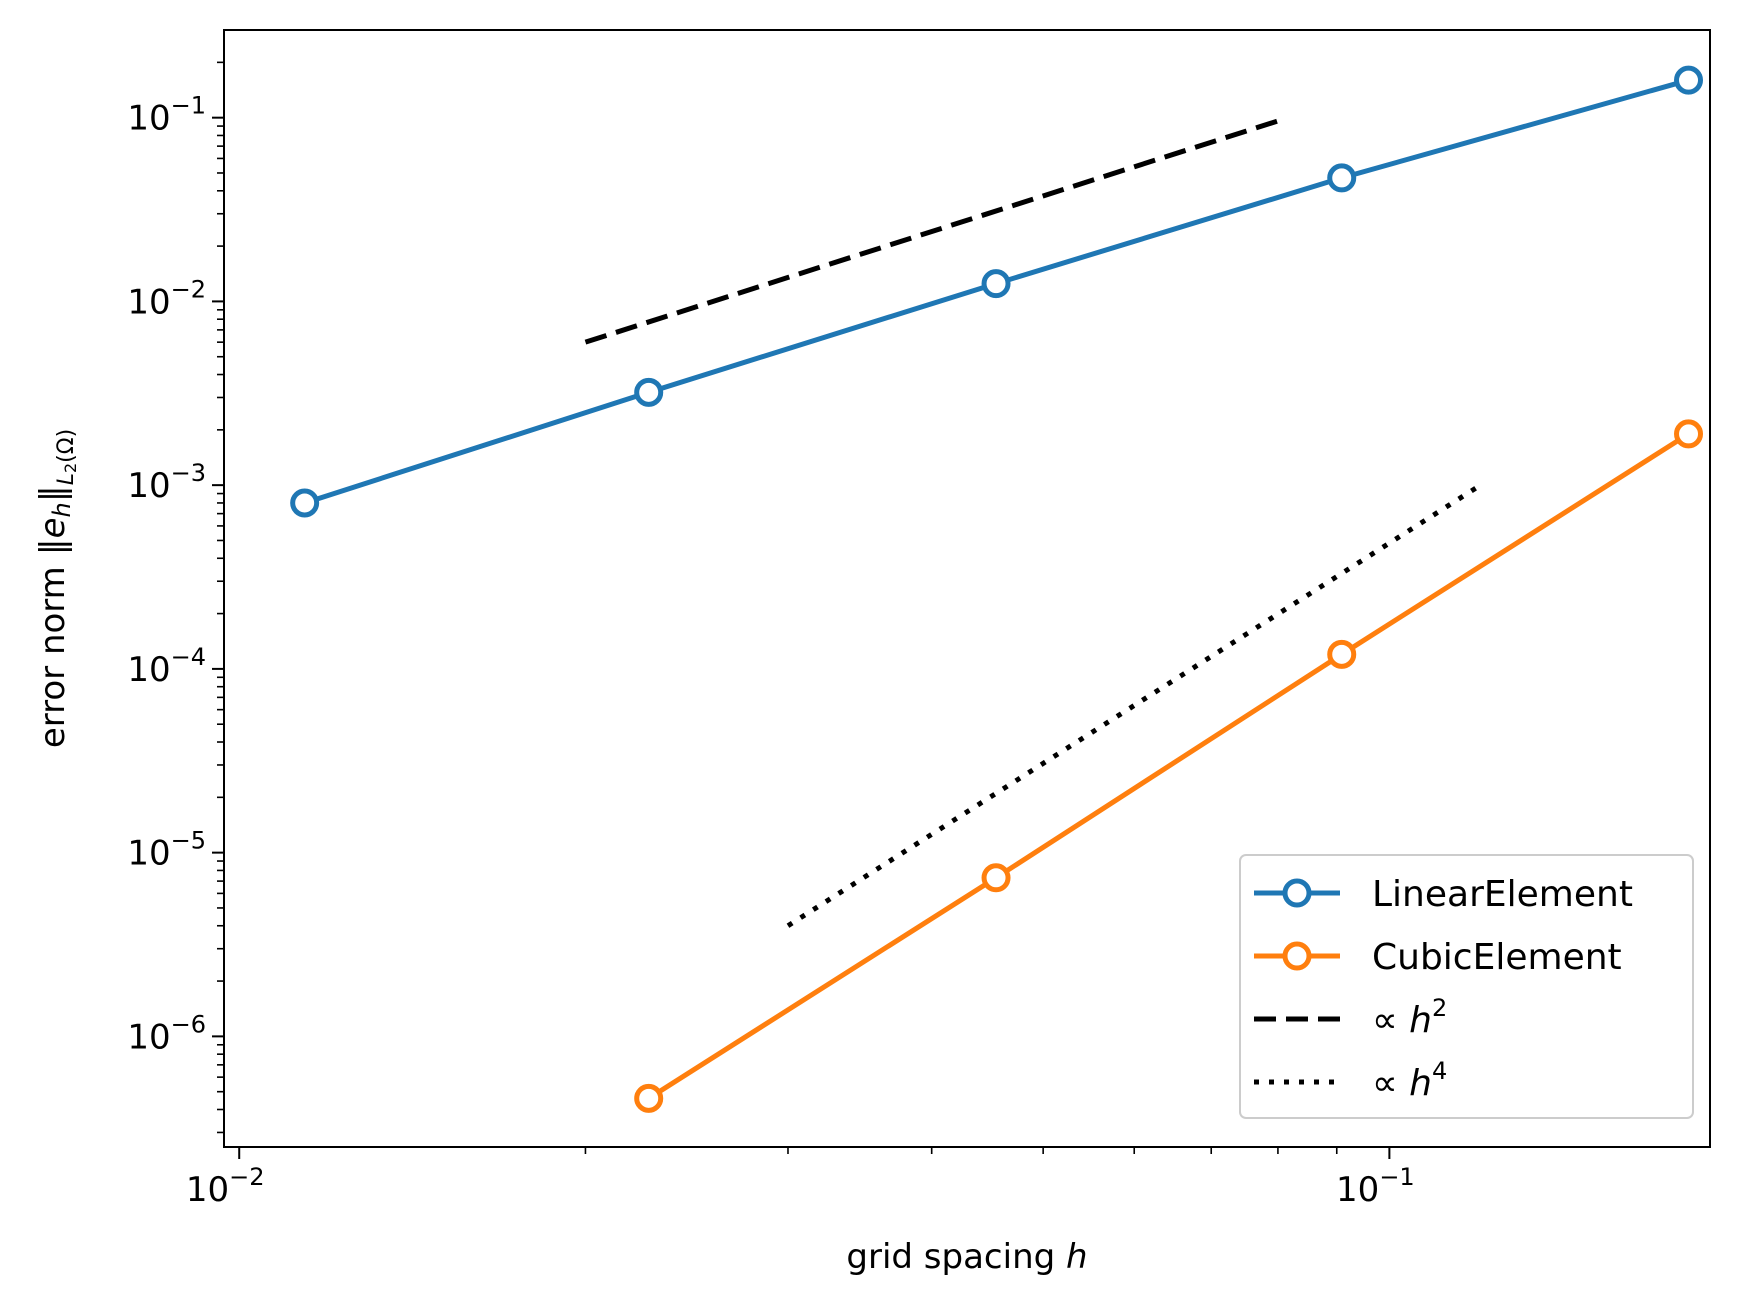  Describe the element at coordinates (53, 493) in the screenshot. I see `y-axis-label-norm-close: ‖` at that location.